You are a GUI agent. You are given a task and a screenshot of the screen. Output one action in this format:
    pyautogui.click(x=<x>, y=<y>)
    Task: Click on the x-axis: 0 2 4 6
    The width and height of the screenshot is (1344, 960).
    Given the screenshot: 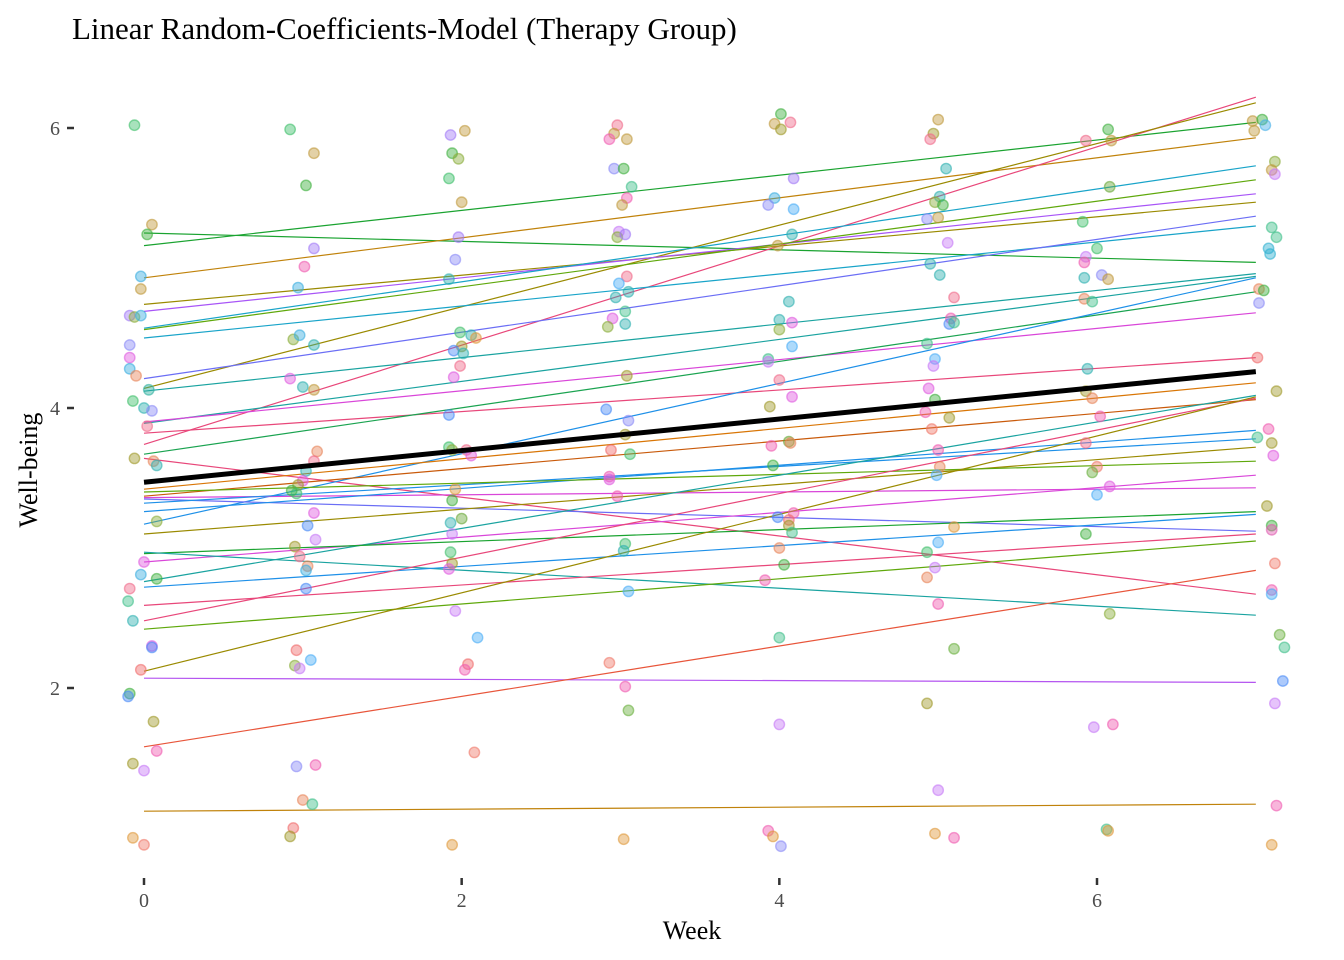 What is the action you would take?
    pyautogui.click(x=620, y=895)
    